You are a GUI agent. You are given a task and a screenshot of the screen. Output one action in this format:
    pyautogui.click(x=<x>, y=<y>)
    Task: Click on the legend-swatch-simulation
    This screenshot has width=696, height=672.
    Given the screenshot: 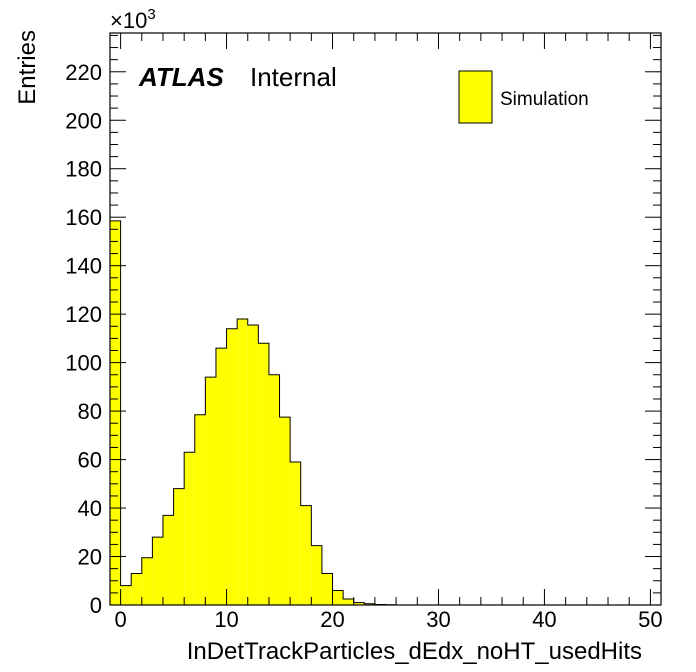 What is the action you would take?
    pyautogui.click(x=475, y=97)
    